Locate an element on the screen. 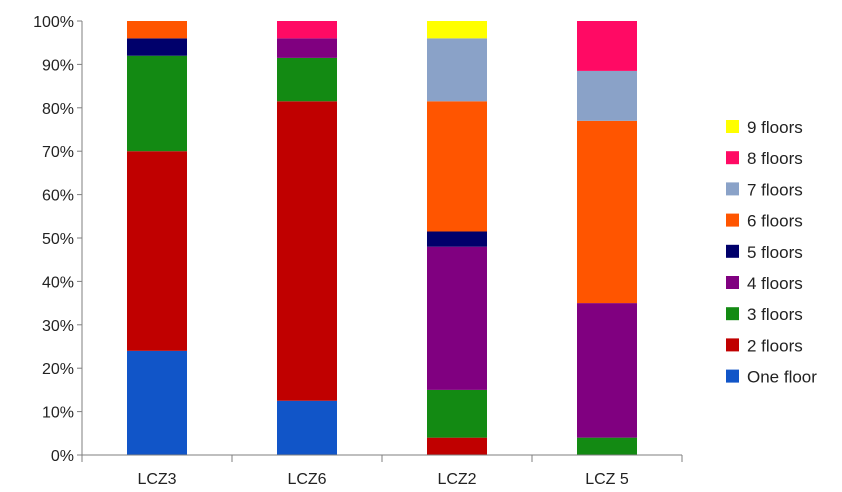  x-tick-label: LCZ3 is located at coordinates (156, 479).